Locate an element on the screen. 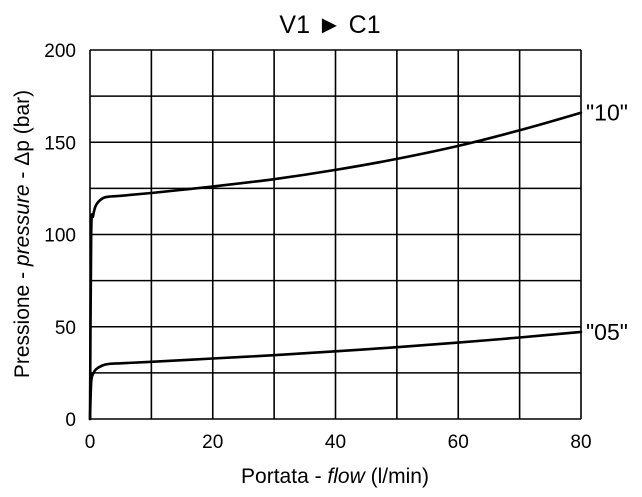  series-label-0: "10" is located at coordinates (607, 113).